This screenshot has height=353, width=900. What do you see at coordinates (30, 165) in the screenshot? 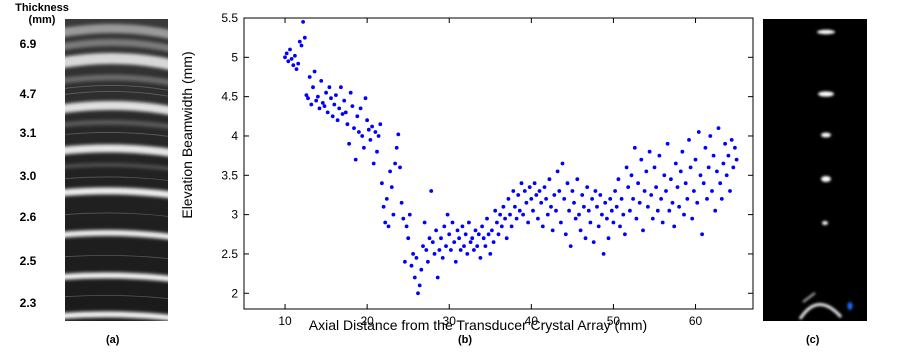
I see `thickness-label-list: 6.9 4.7 3.1 3.0 2.6 2.5 2.3` at bounding box center [30, 165].